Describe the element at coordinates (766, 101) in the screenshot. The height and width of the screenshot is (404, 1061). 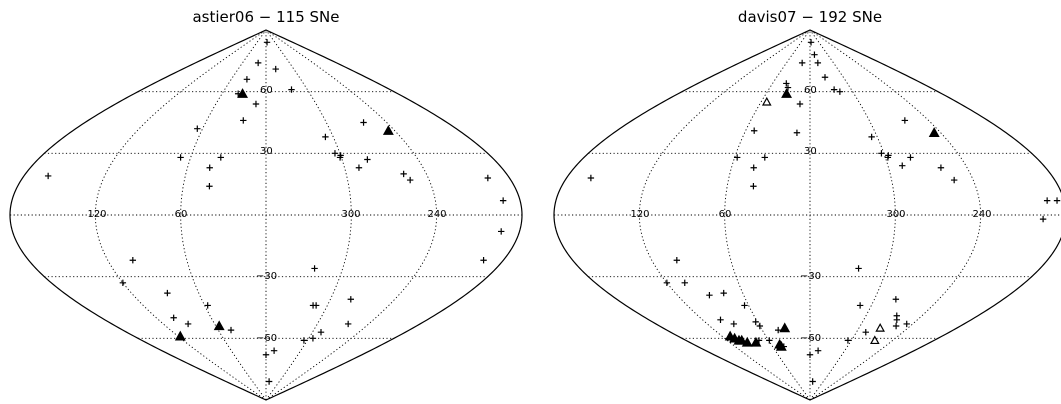
I see `sn-marker-open-triangle` at that location.